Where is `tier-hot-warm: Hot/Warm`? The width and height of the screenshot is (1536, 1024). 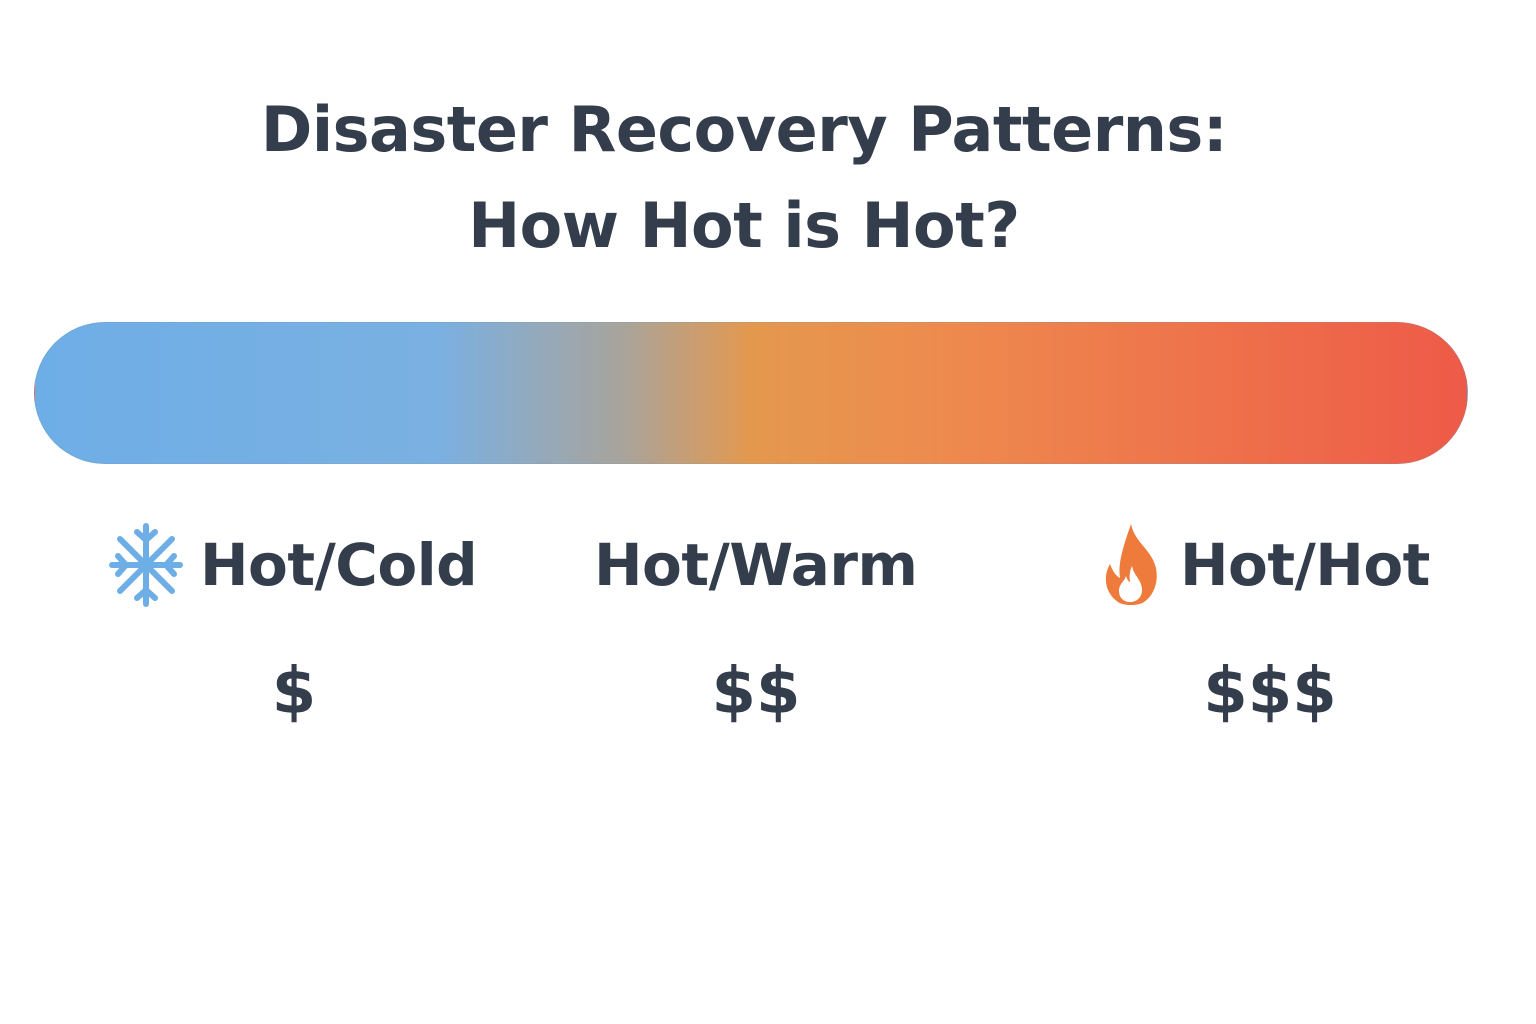
tier-hot-warm: Hot/Warm is located at coordinates (756, 565).